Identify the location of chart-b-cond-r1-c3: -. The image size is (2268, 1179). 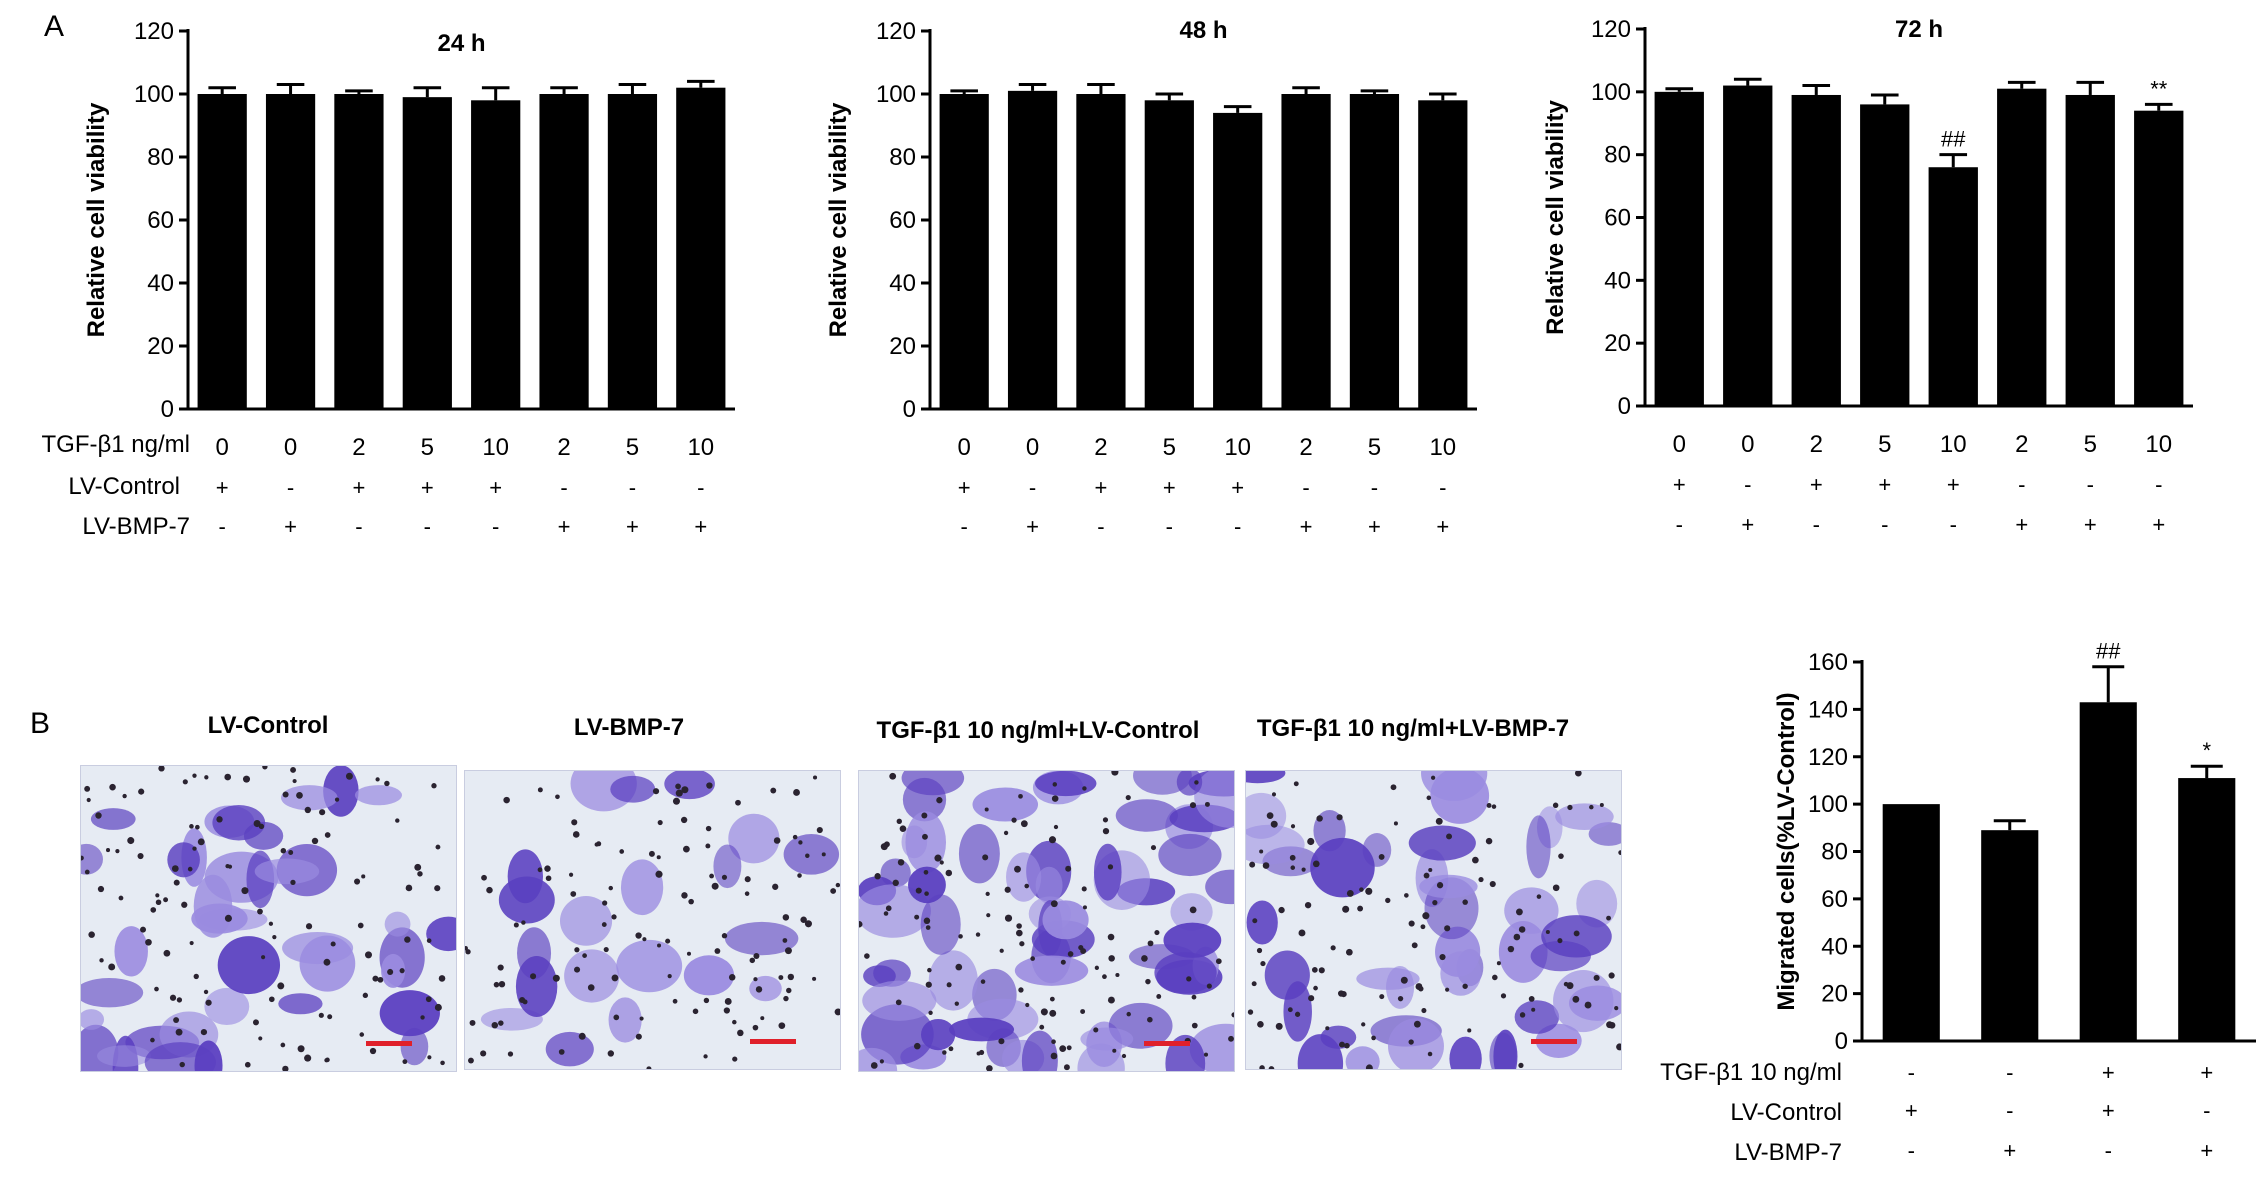
(2206, 1110).